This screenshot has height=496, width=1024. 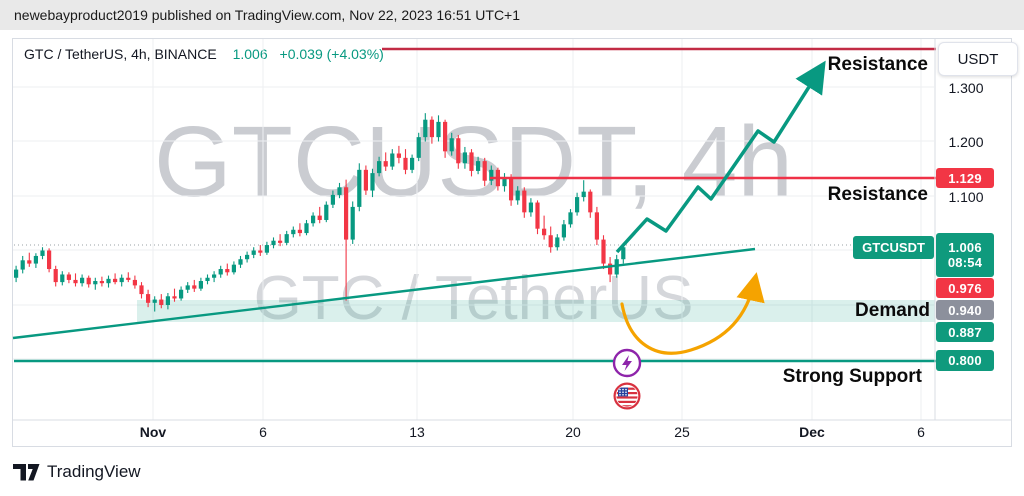 I want to click on time-tick-20: 20, so click(x=573, y=432).